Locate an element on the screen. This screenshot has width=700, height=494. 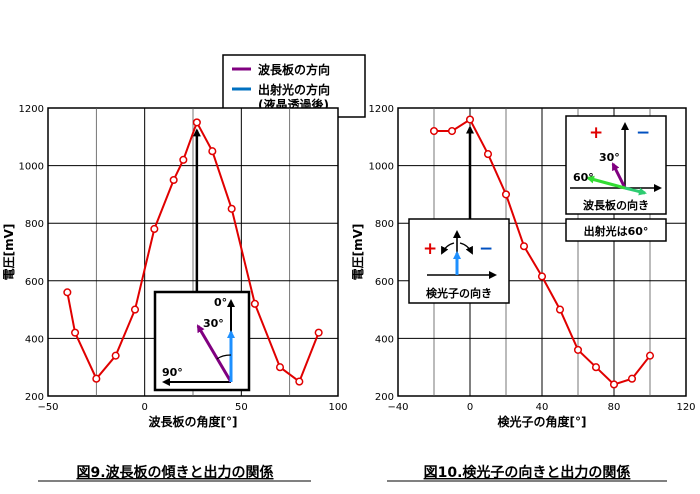
inset2-plus-sign: + is located at coordinates (430, 249).